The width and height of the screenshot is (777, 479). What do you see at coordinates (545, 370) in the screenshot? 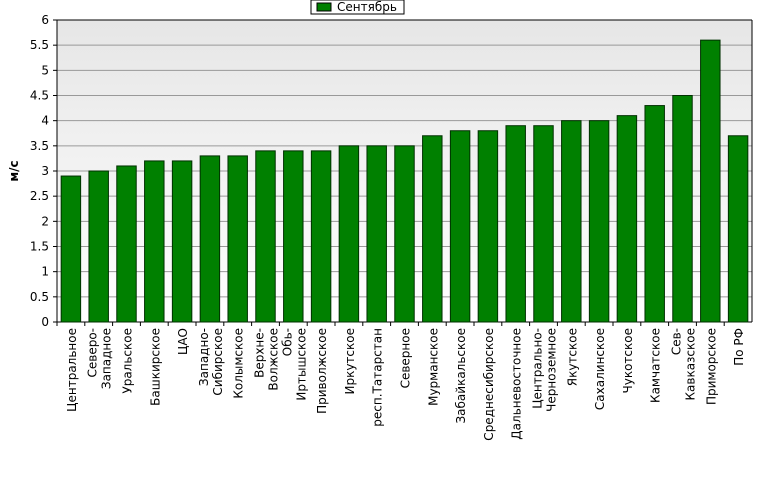
I see `x-tick-label: Центрально-Черноземное` at bounding box center [545, 370].